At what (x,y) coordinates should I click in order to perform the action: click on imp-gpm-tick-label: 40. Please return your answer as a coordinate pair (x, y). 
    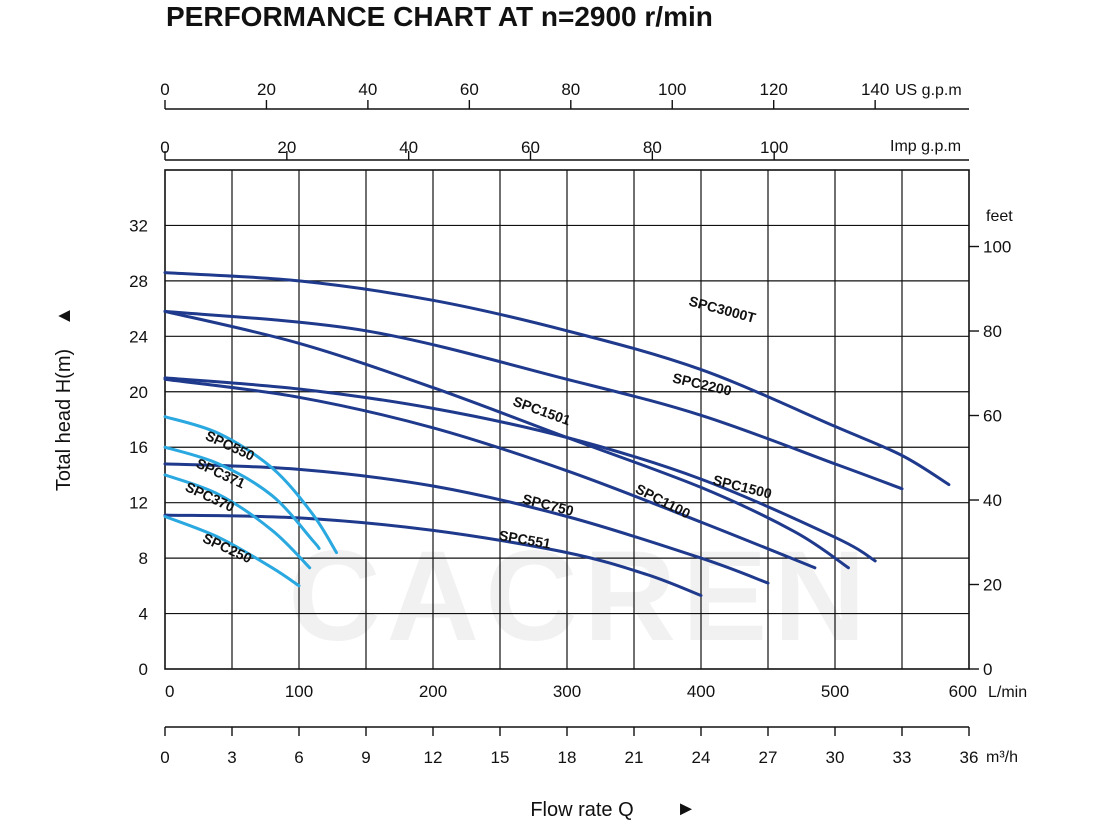
    Looking at the image, I should click on (408, 147).